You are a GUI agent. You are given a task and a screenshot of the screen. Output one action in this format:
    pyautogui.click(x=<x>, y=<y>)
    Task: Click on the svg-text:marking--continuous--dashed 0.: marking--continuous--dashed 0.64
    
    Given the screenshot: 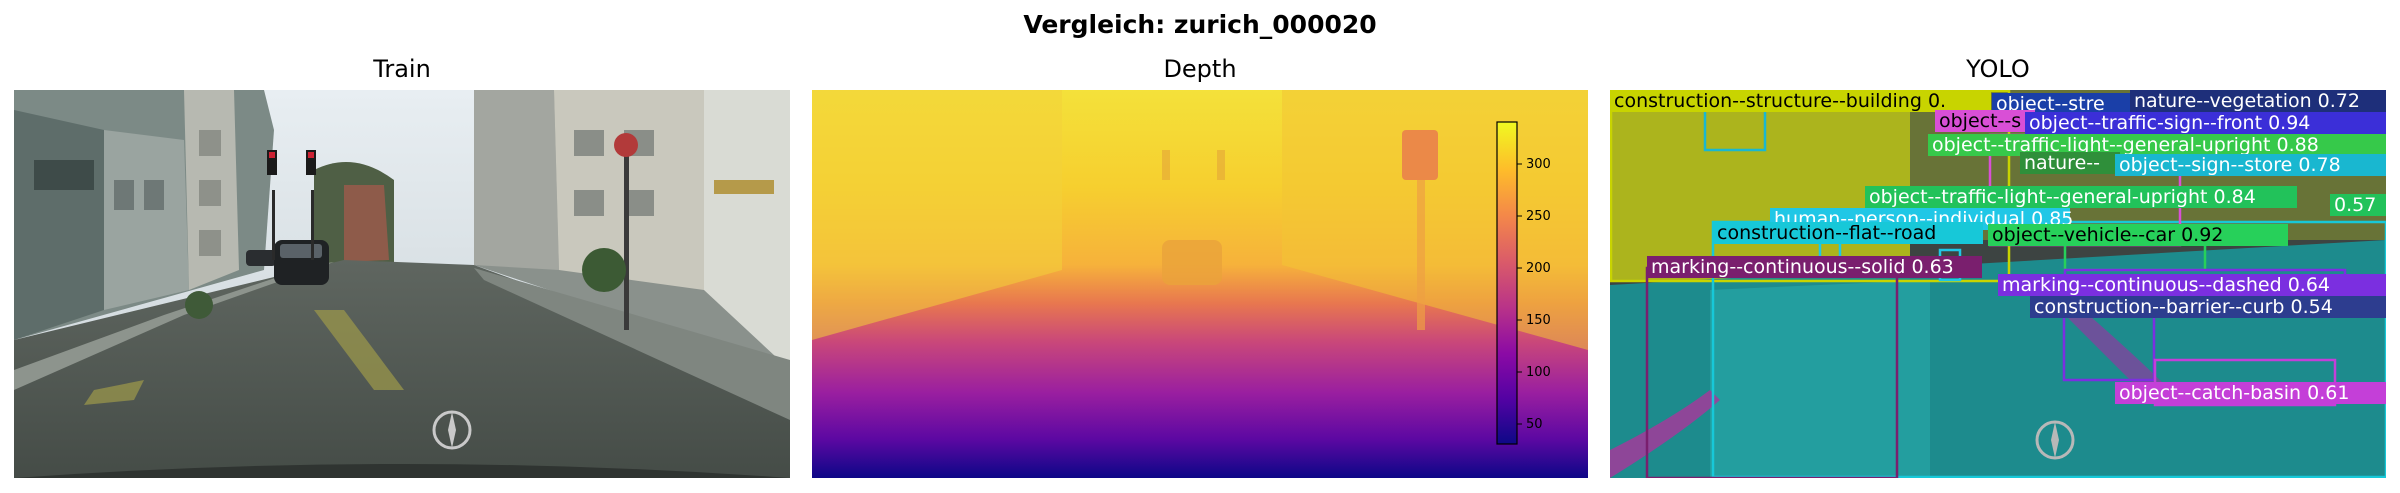 What is the action you would take?
    pyautogui.click(x=2166, y=285)
    